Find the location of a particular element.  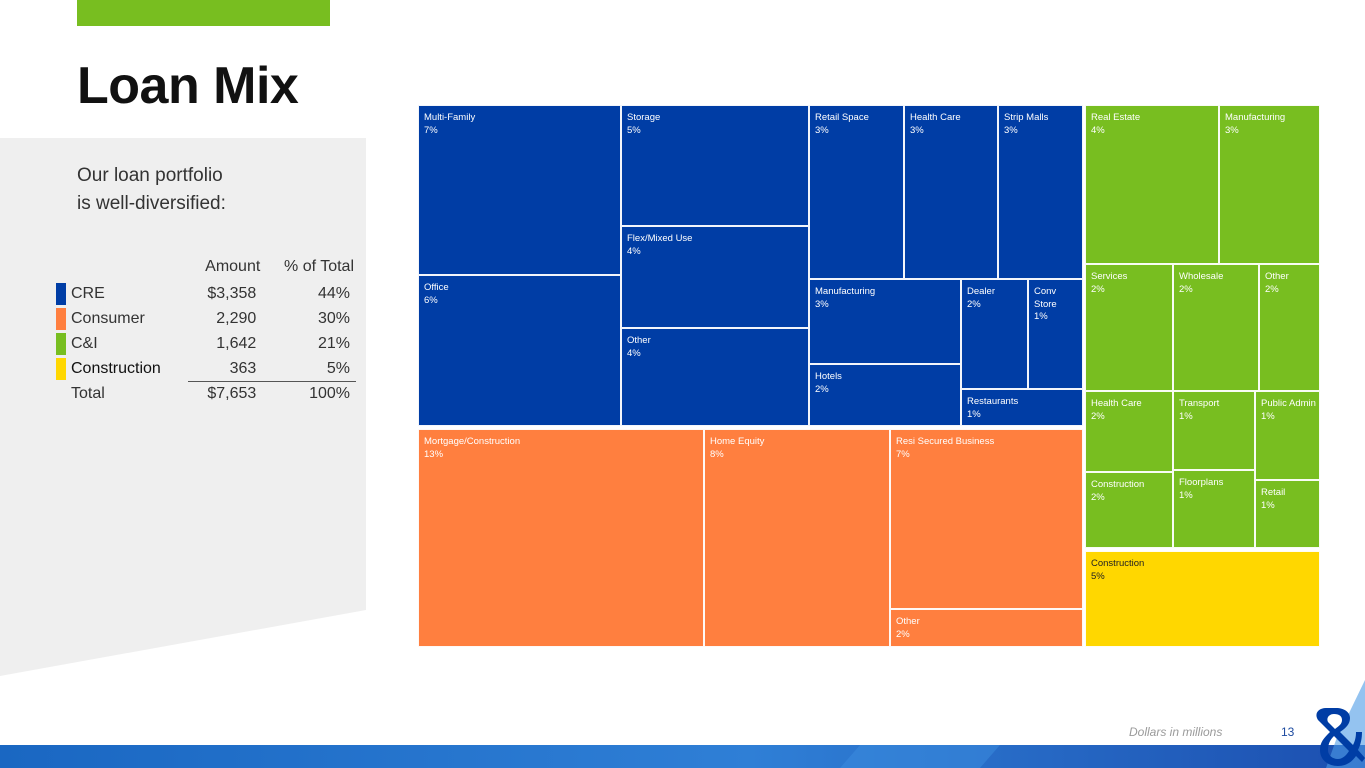

tile-pct: 5% is located at coordinates (634, 130).